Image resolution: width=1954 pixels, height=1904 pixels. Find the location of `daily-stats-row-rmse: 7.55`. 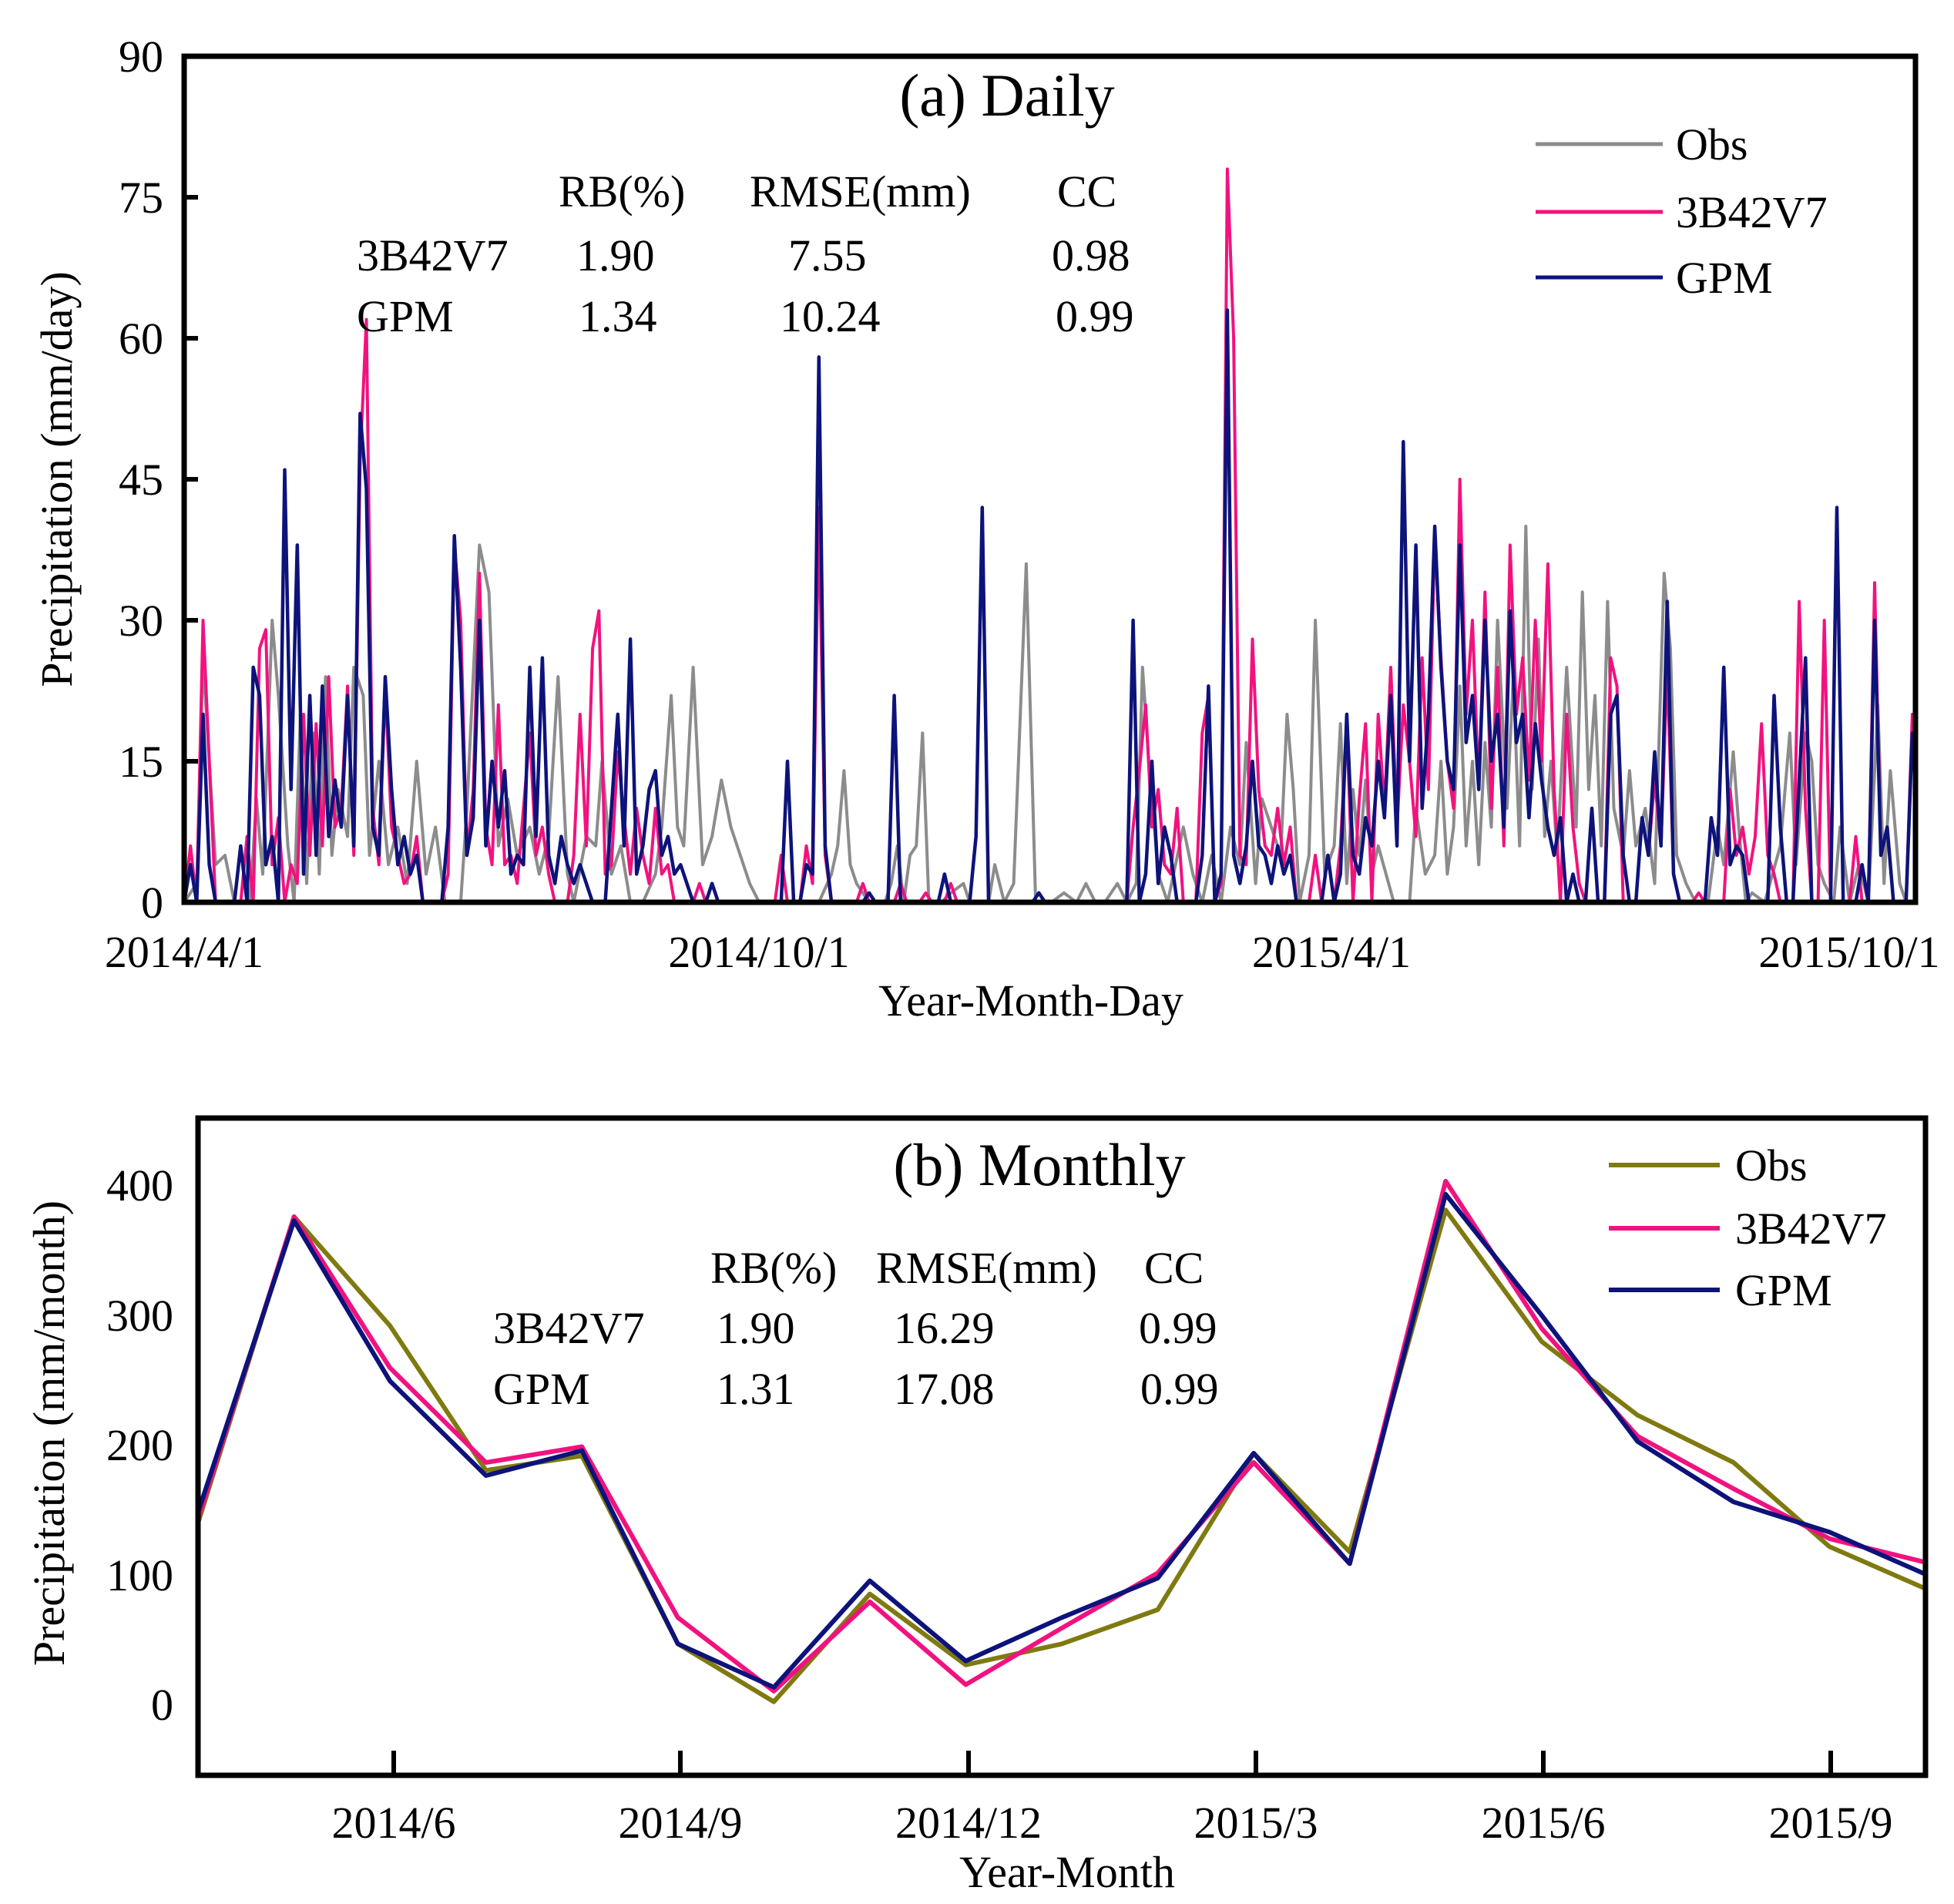

daily-stats-row-rmse: 7.55 is located at coordinates (827, 255).